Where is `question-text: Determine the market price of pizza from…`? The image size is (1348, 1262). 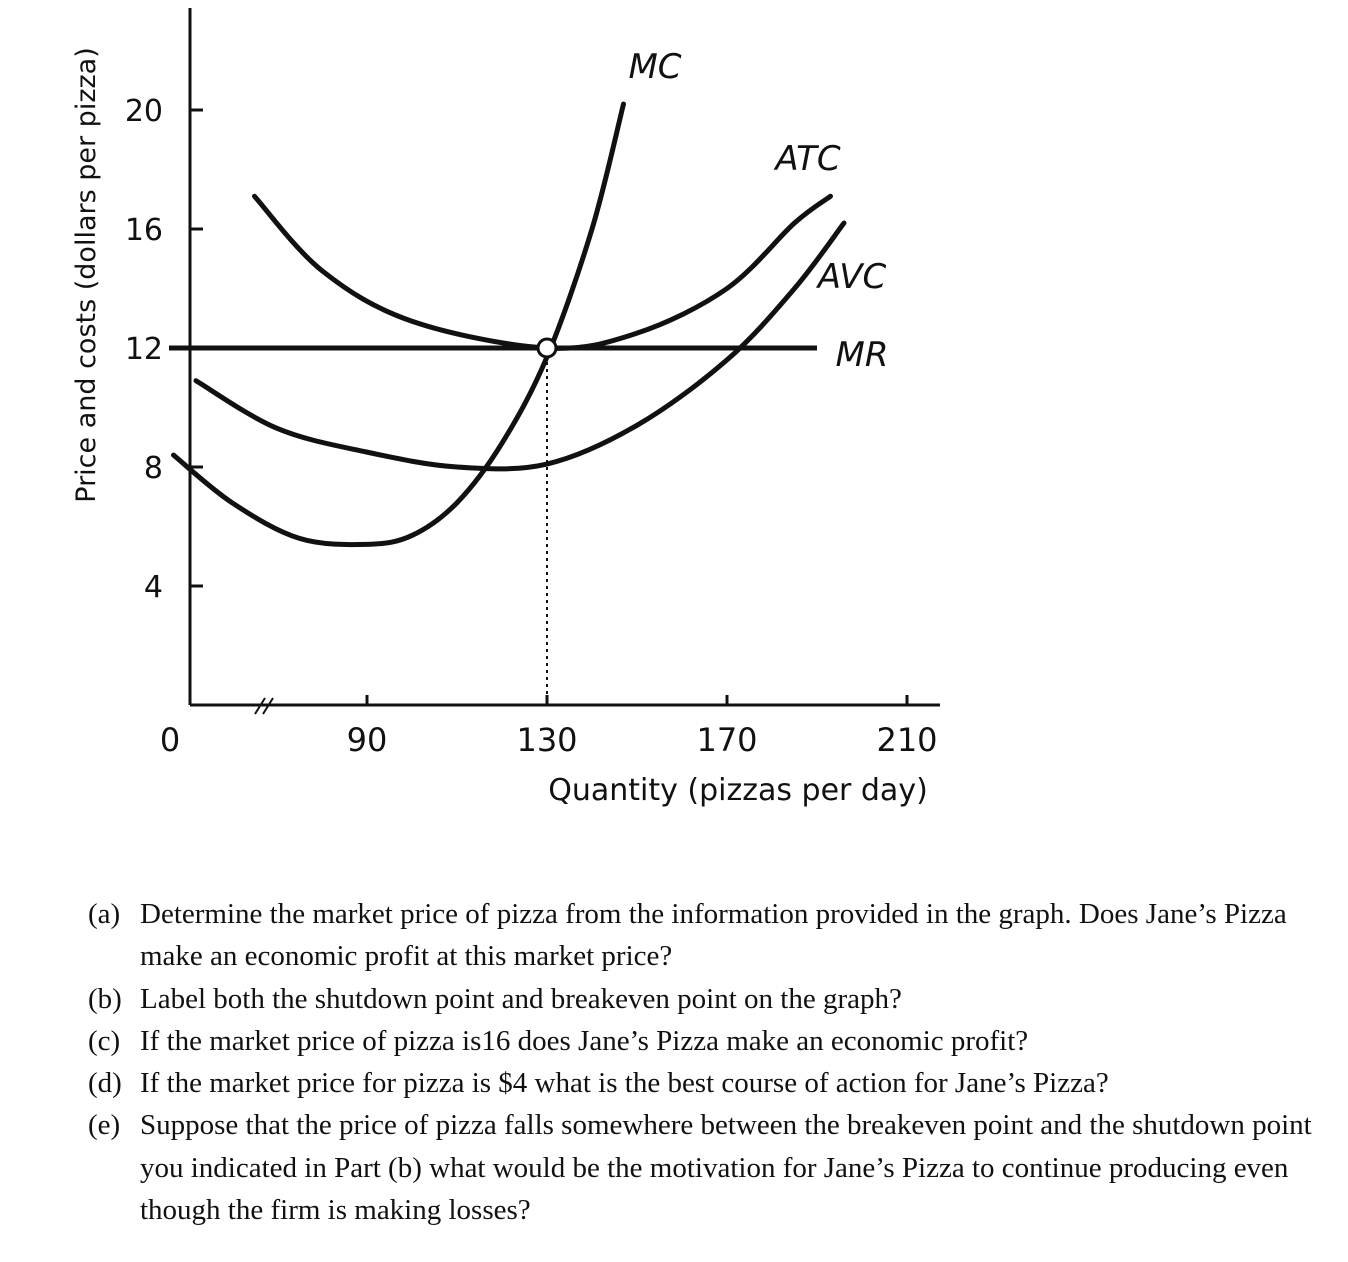
question-text: Determine the market price of pizza from… is located at coordinates (713, 935).